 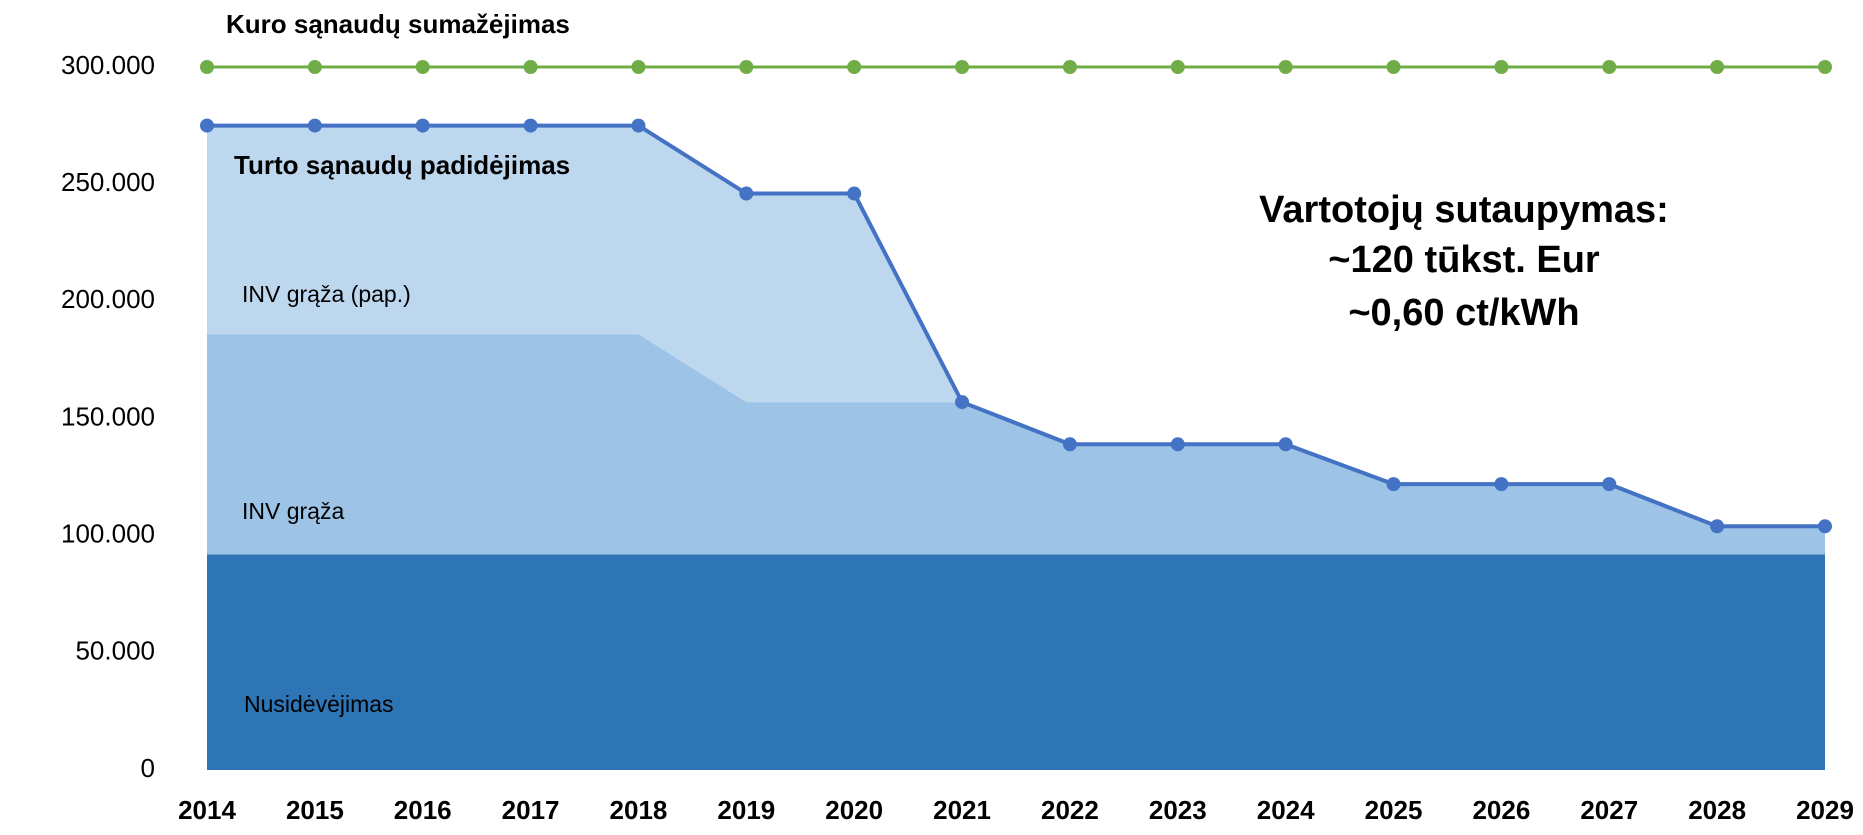 I want to click on x-tick-label: 2017, so click(x=531, y=810).